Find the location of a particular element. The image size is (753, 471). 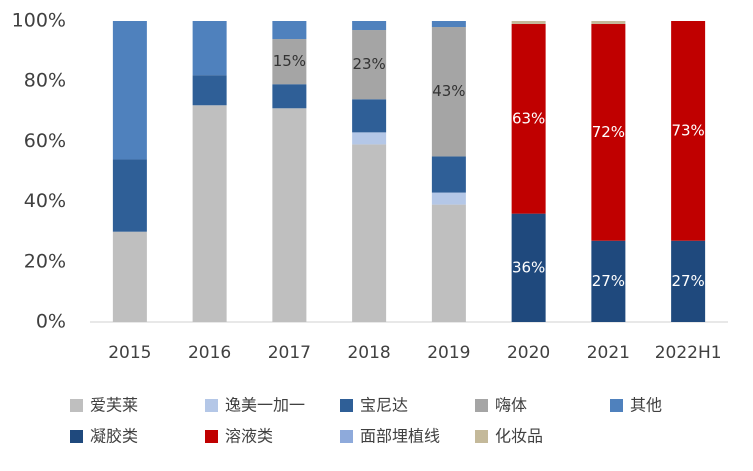

data-label: 15% is located at coordinates (289, 61).